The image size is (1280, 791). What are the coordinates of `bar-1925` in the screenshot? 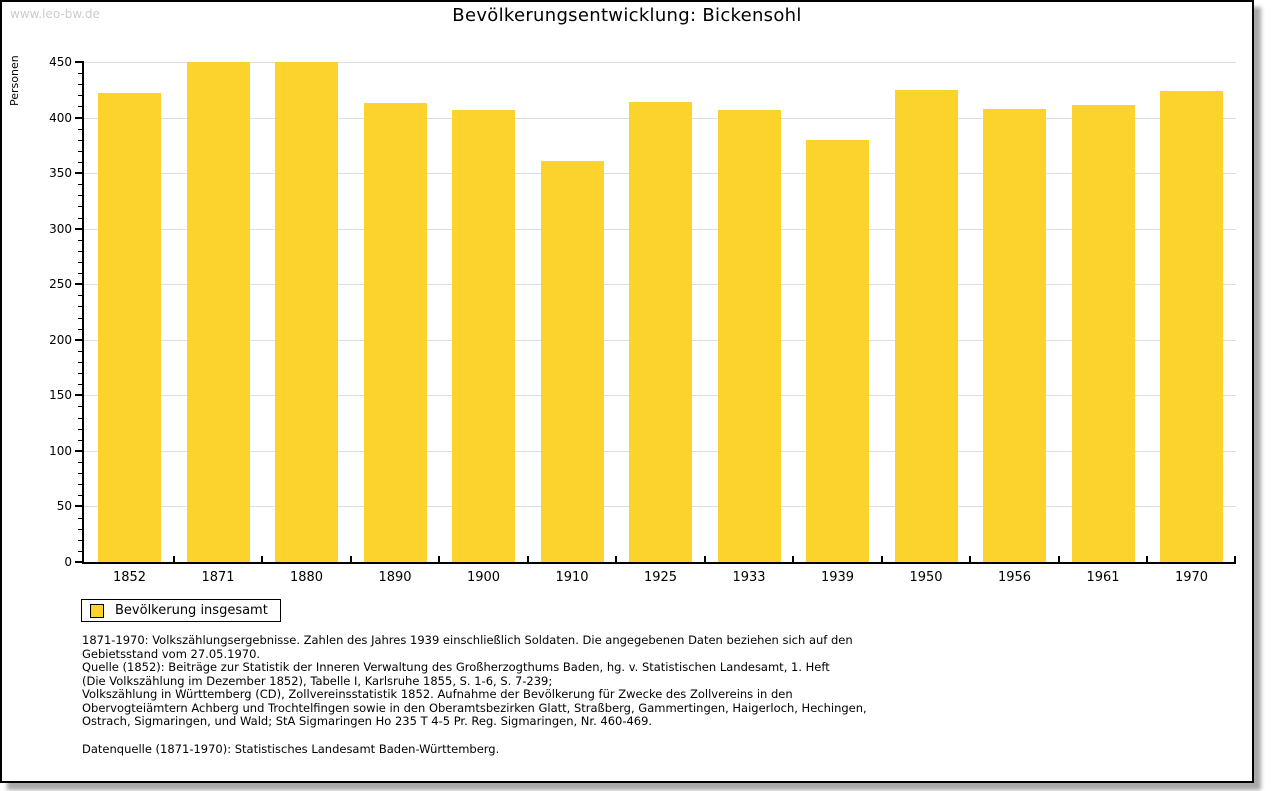 It's located at (660, 332).